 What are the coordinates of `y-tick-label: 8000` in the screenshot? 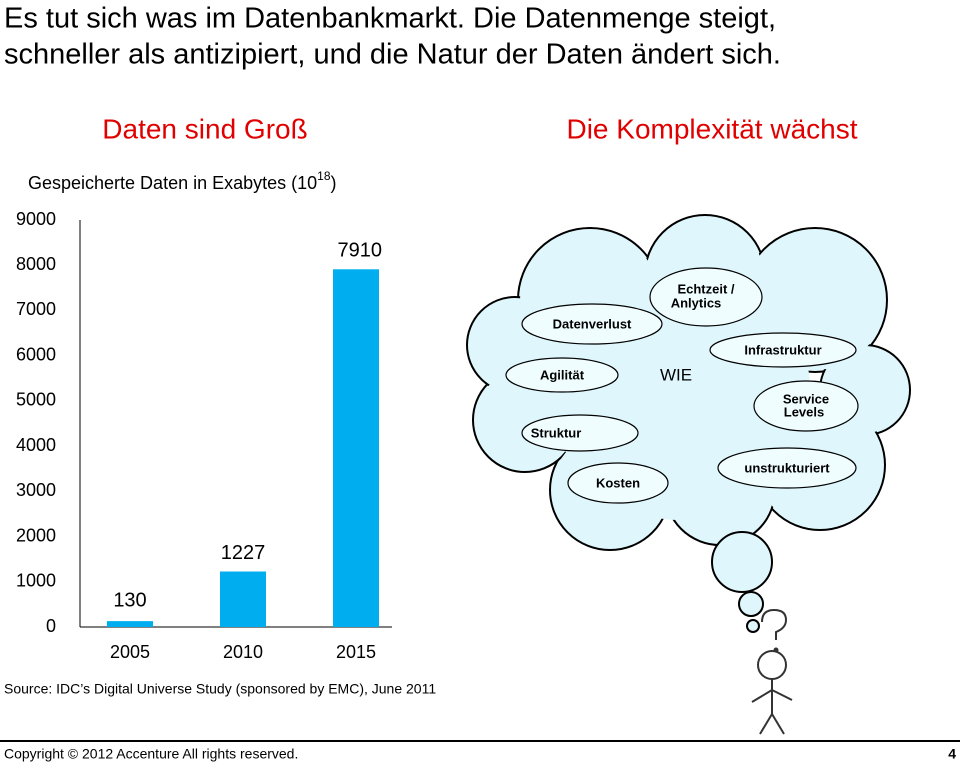 It's located at (36, 264).